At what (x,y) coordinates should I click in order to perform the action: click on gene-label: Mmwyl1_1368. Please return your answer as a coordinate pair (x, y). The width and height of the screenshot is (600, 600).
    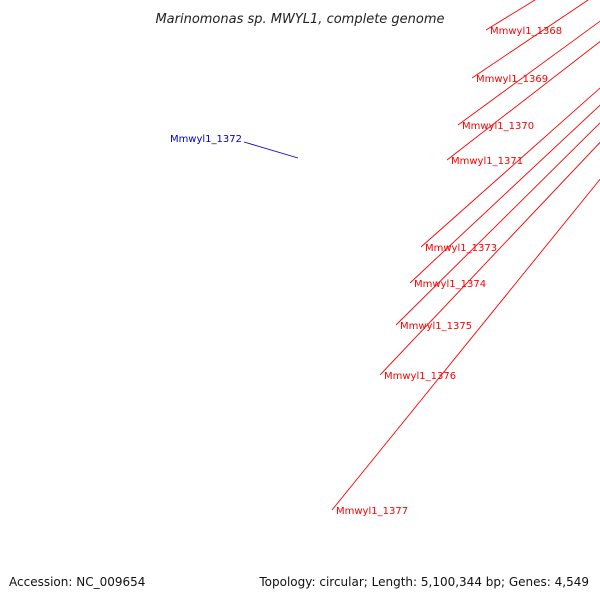
    Looking at the image, I should click on (526, 31).